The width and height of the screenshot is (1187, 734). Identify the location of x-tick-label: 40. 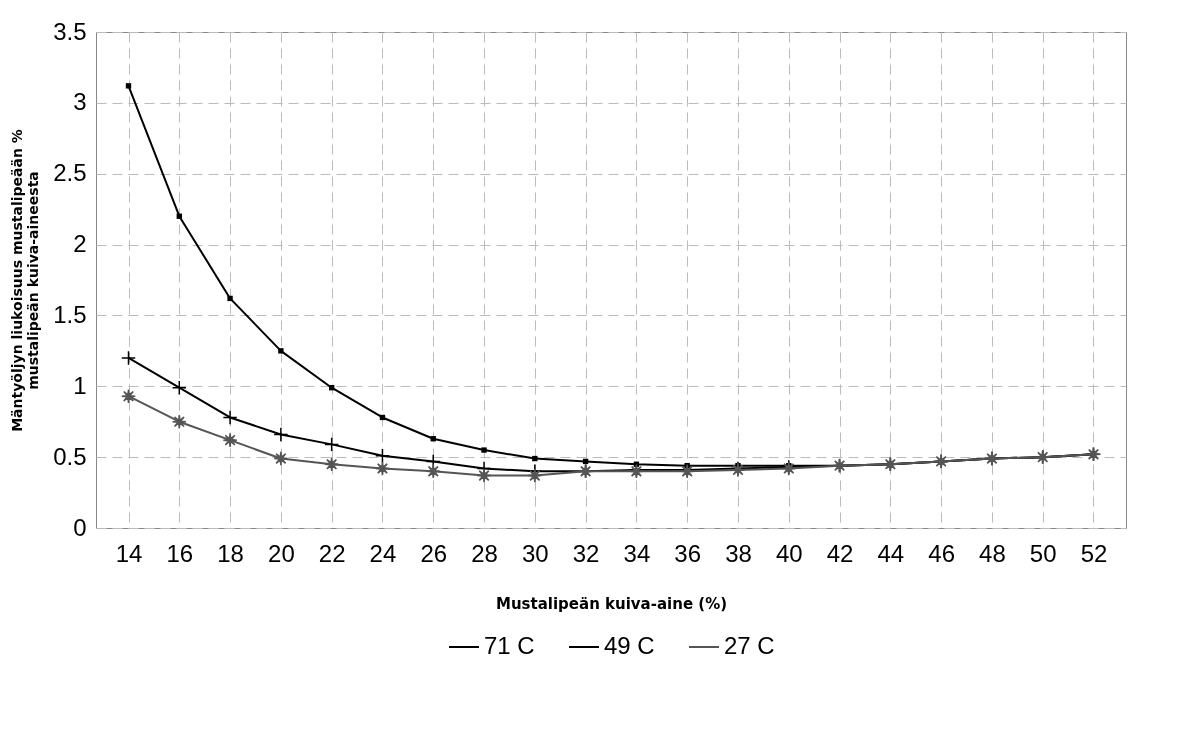
(789, 553).